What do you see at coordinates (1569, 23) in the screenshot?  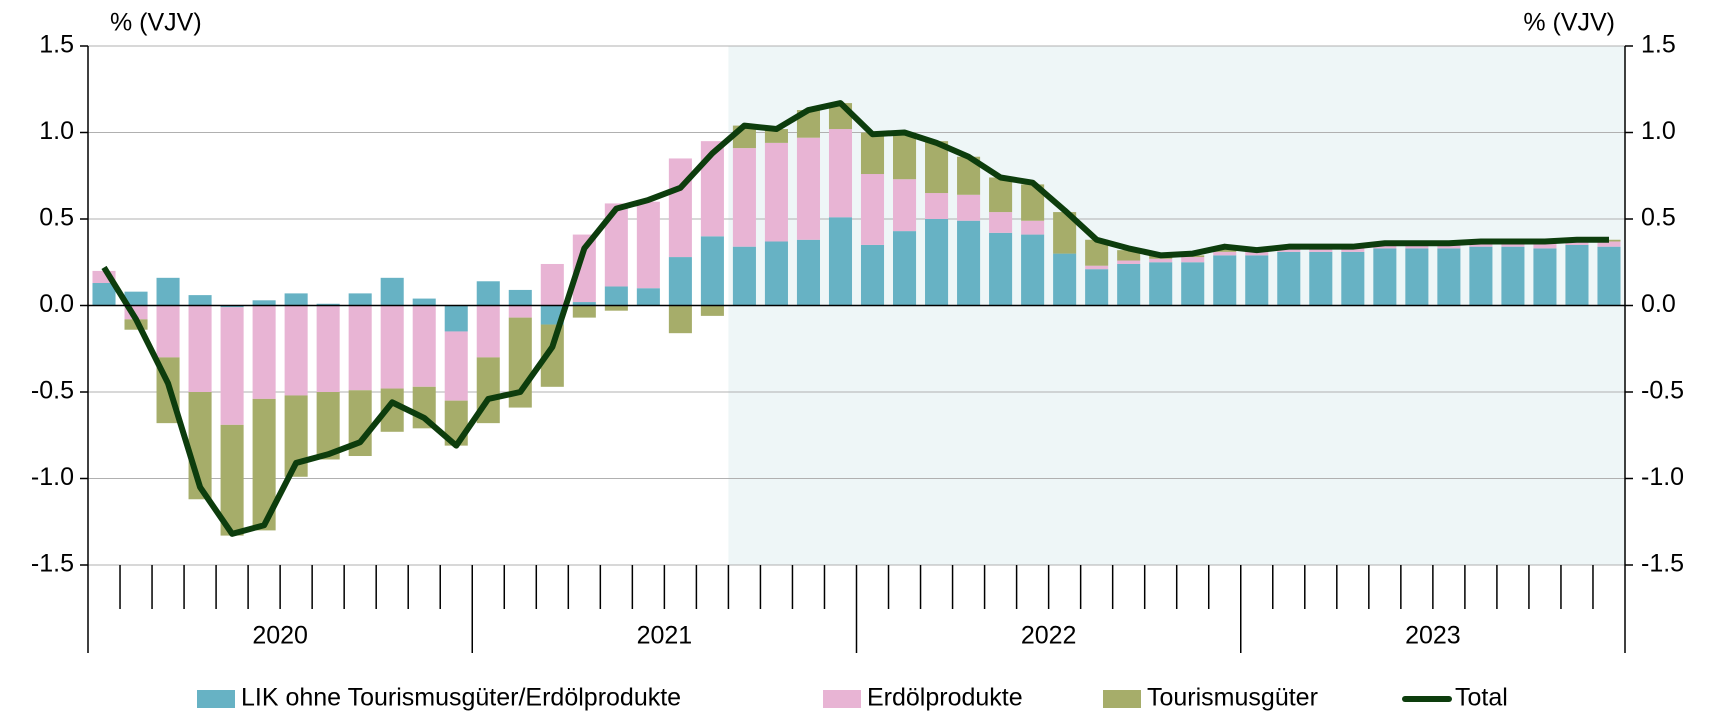 I see `y2-axis-label: % (VJV)` at bounding box center [1569, 23].